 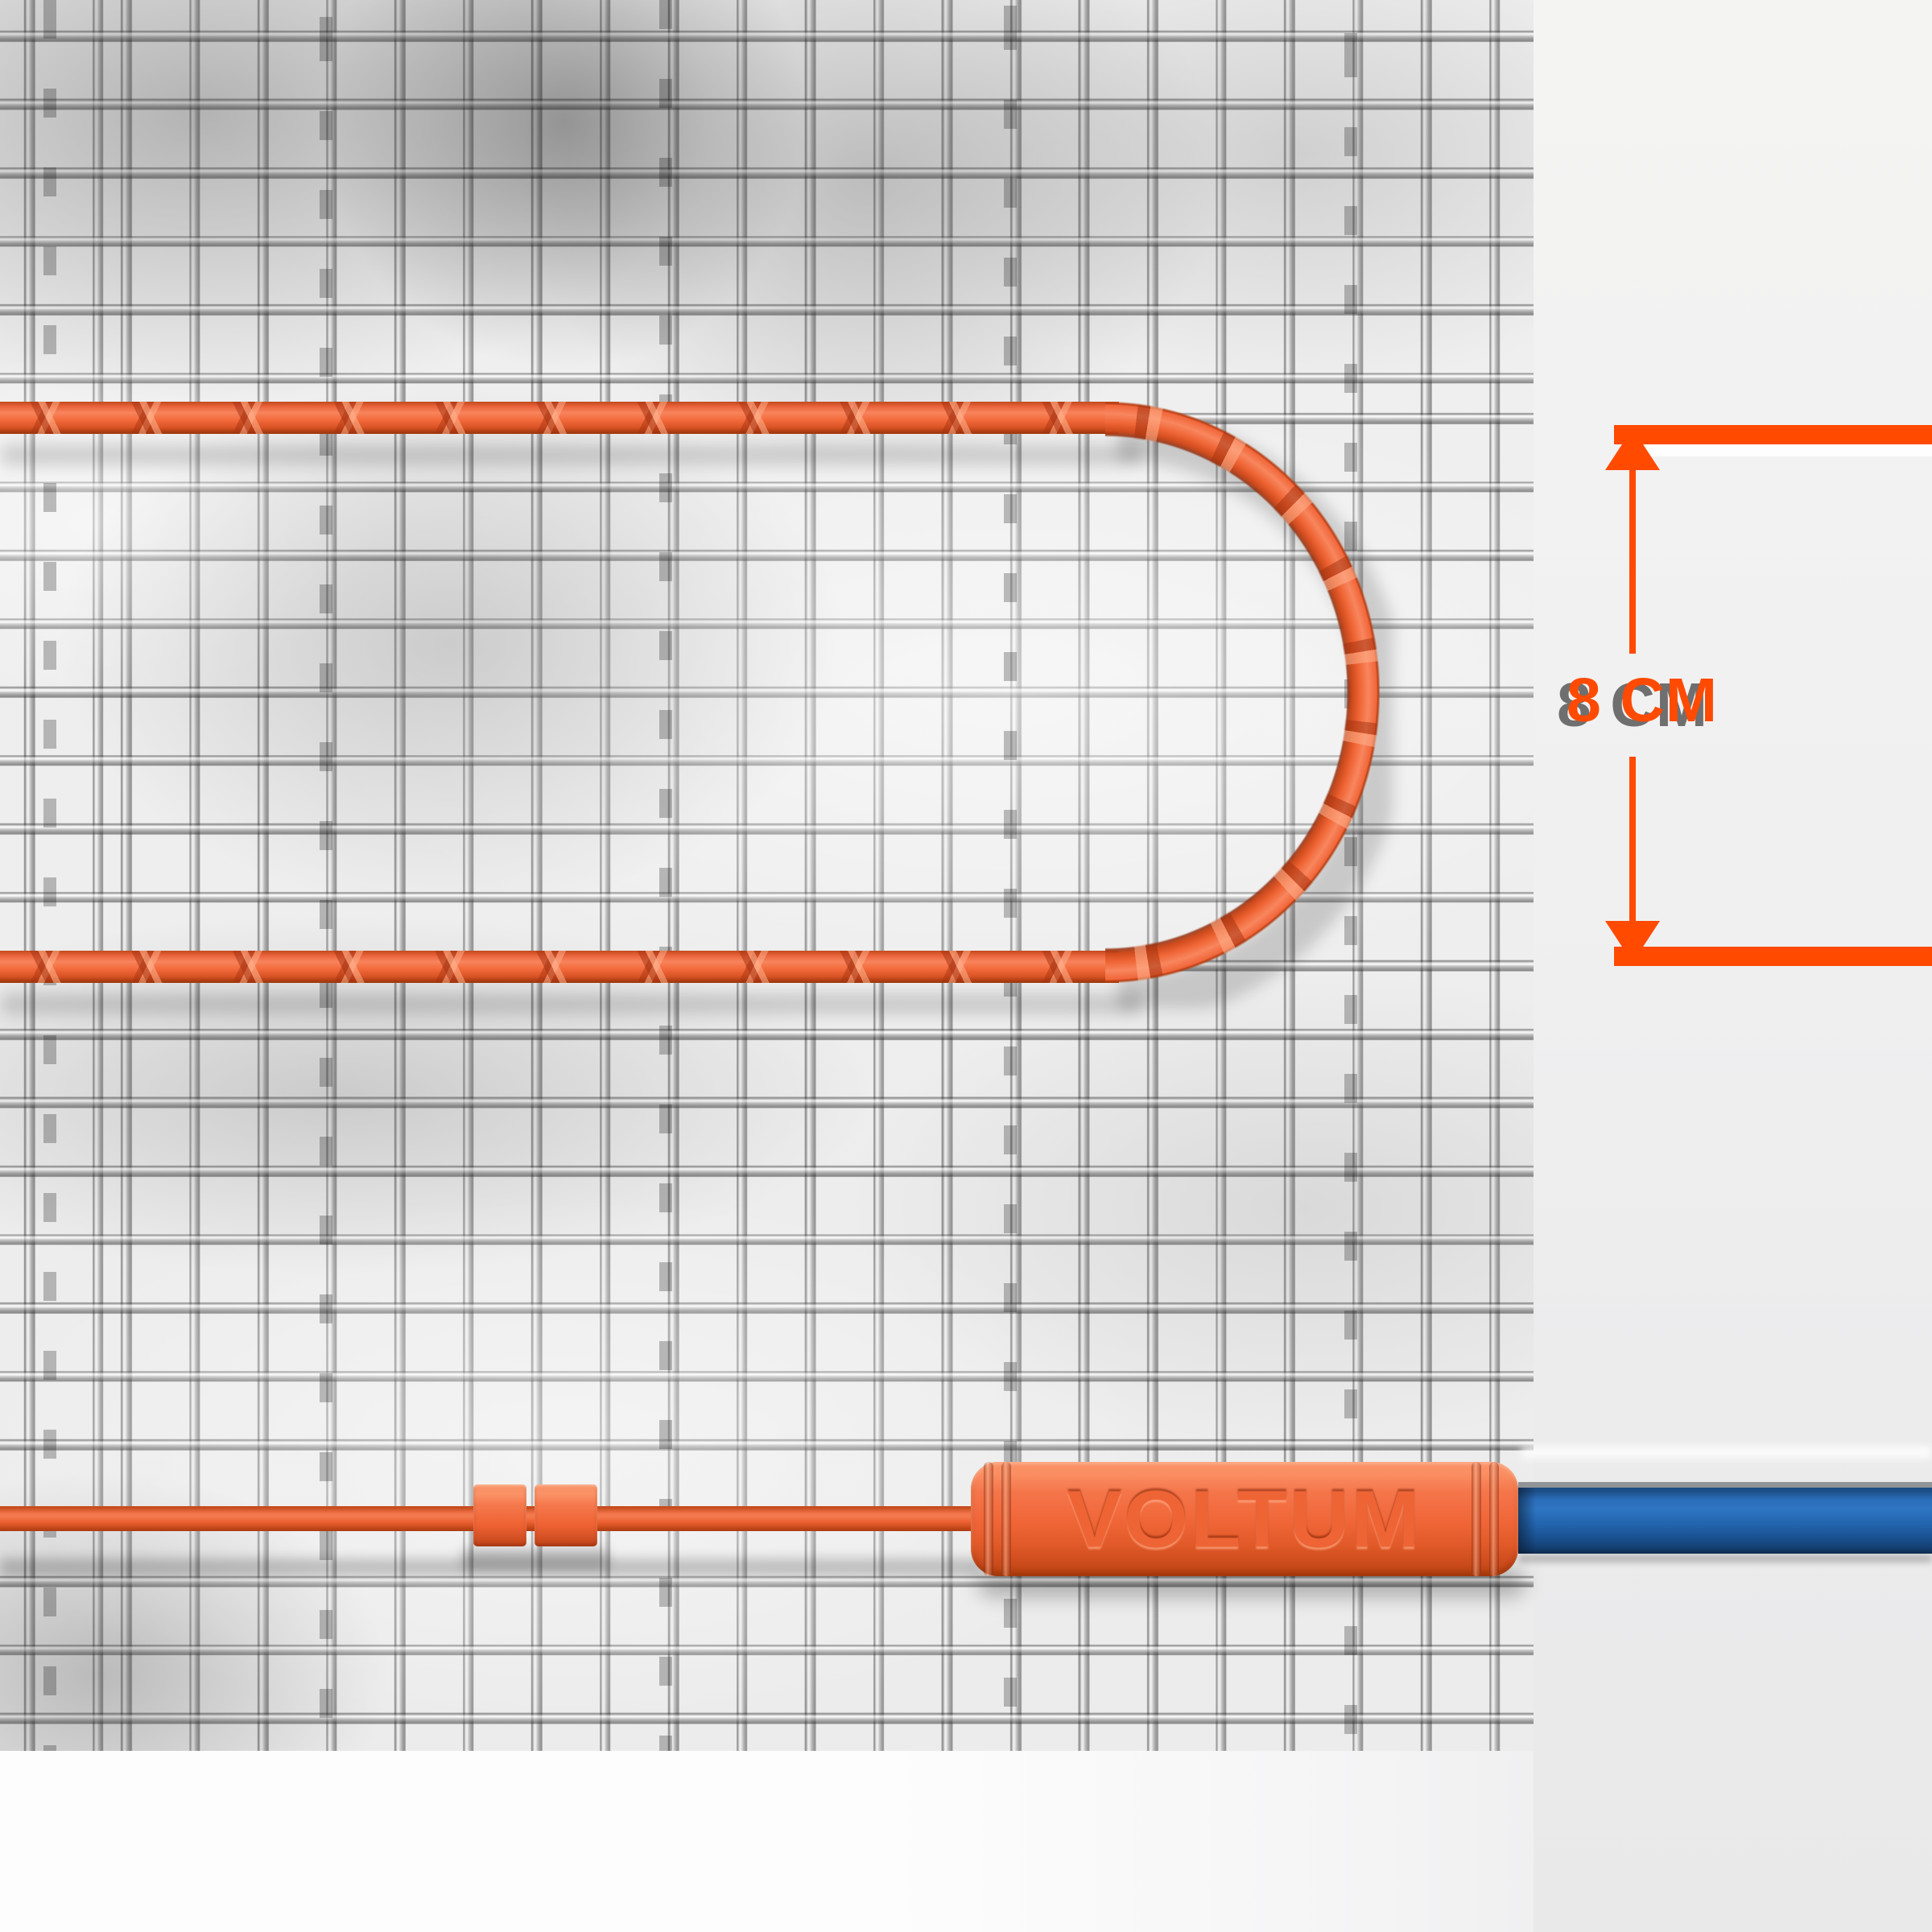 What do you see at coordinates (559, 967) in the screenshot?
I see `heating-cable-bottom-run` at bounding box center [559, 967].